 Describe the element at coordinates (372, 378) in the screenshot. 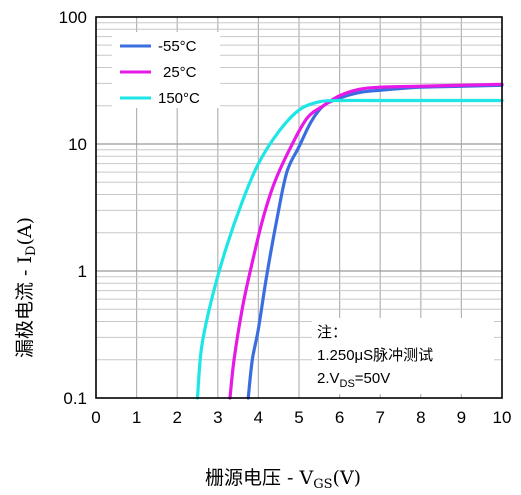

I see `note-line-2-suffix: =50V` at that location.